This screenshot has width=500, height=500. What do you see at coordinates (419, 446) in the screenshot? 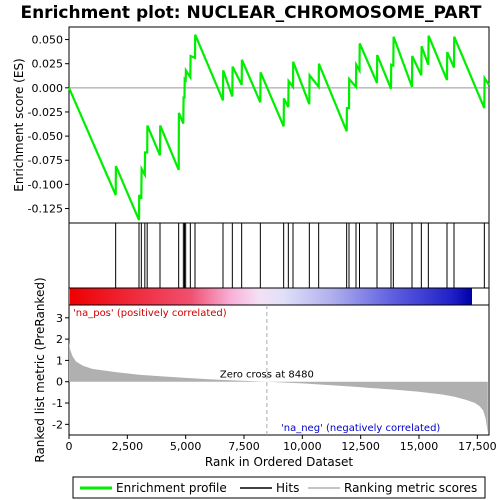
I see `x-tick-label: 15,000` at bounding box center [419, 446].